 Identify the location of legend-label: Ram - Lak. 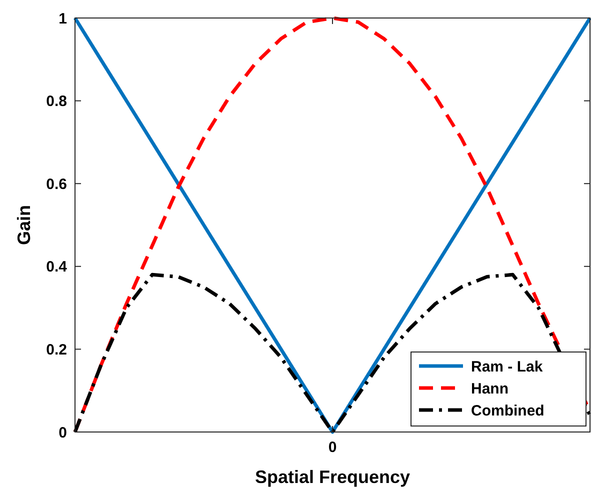
(507, 367).